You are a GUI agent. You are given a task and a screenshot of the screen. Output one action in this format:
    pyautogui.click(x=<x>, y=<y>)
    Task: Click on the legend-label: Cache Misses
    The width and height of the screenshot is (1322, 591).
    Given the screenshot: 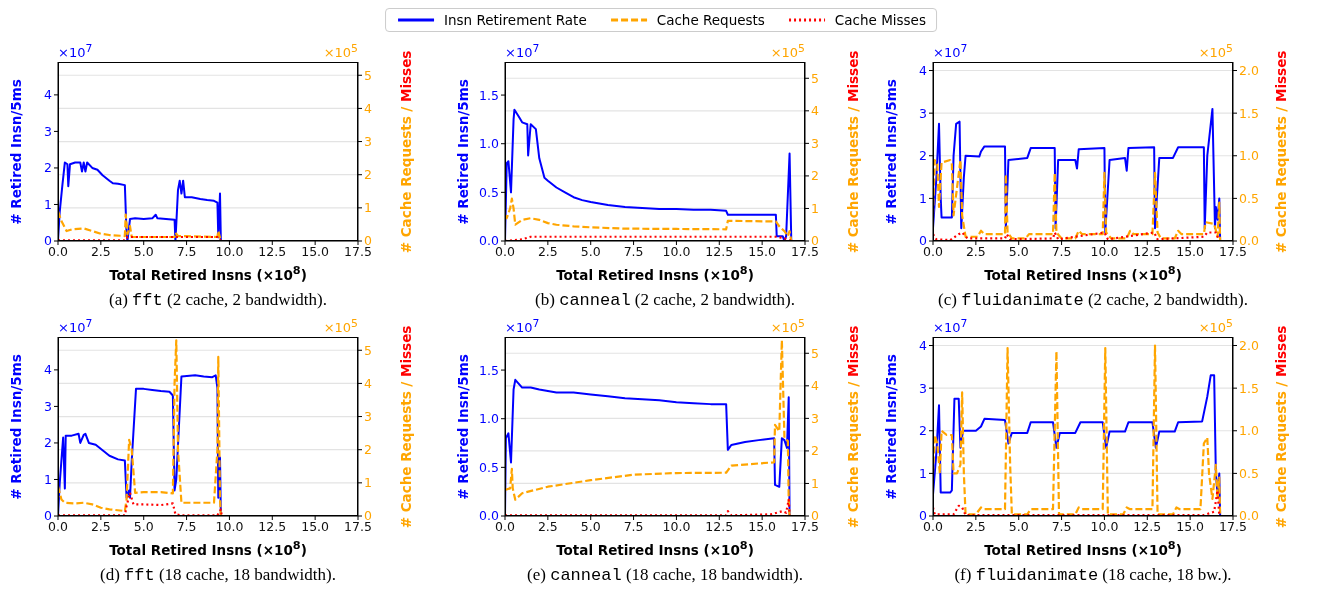 What is the action you would take?
    pyautogui.click(x=880, y=20)
    